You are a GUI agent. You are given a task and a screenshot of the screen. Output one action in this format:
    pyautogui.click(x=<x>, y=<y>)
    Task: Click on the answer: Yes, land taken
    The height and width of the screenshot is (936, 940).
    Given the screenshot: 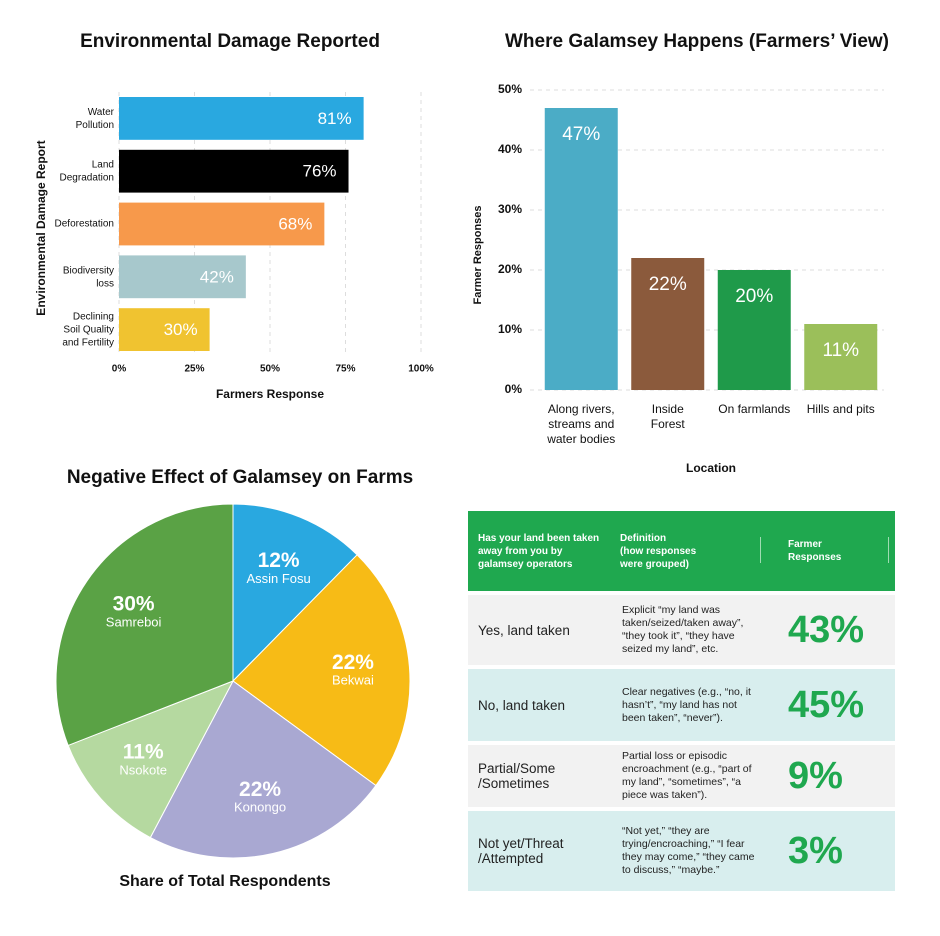 What is the action you would take?
    pyautogui.click(x=524, y=630)
    